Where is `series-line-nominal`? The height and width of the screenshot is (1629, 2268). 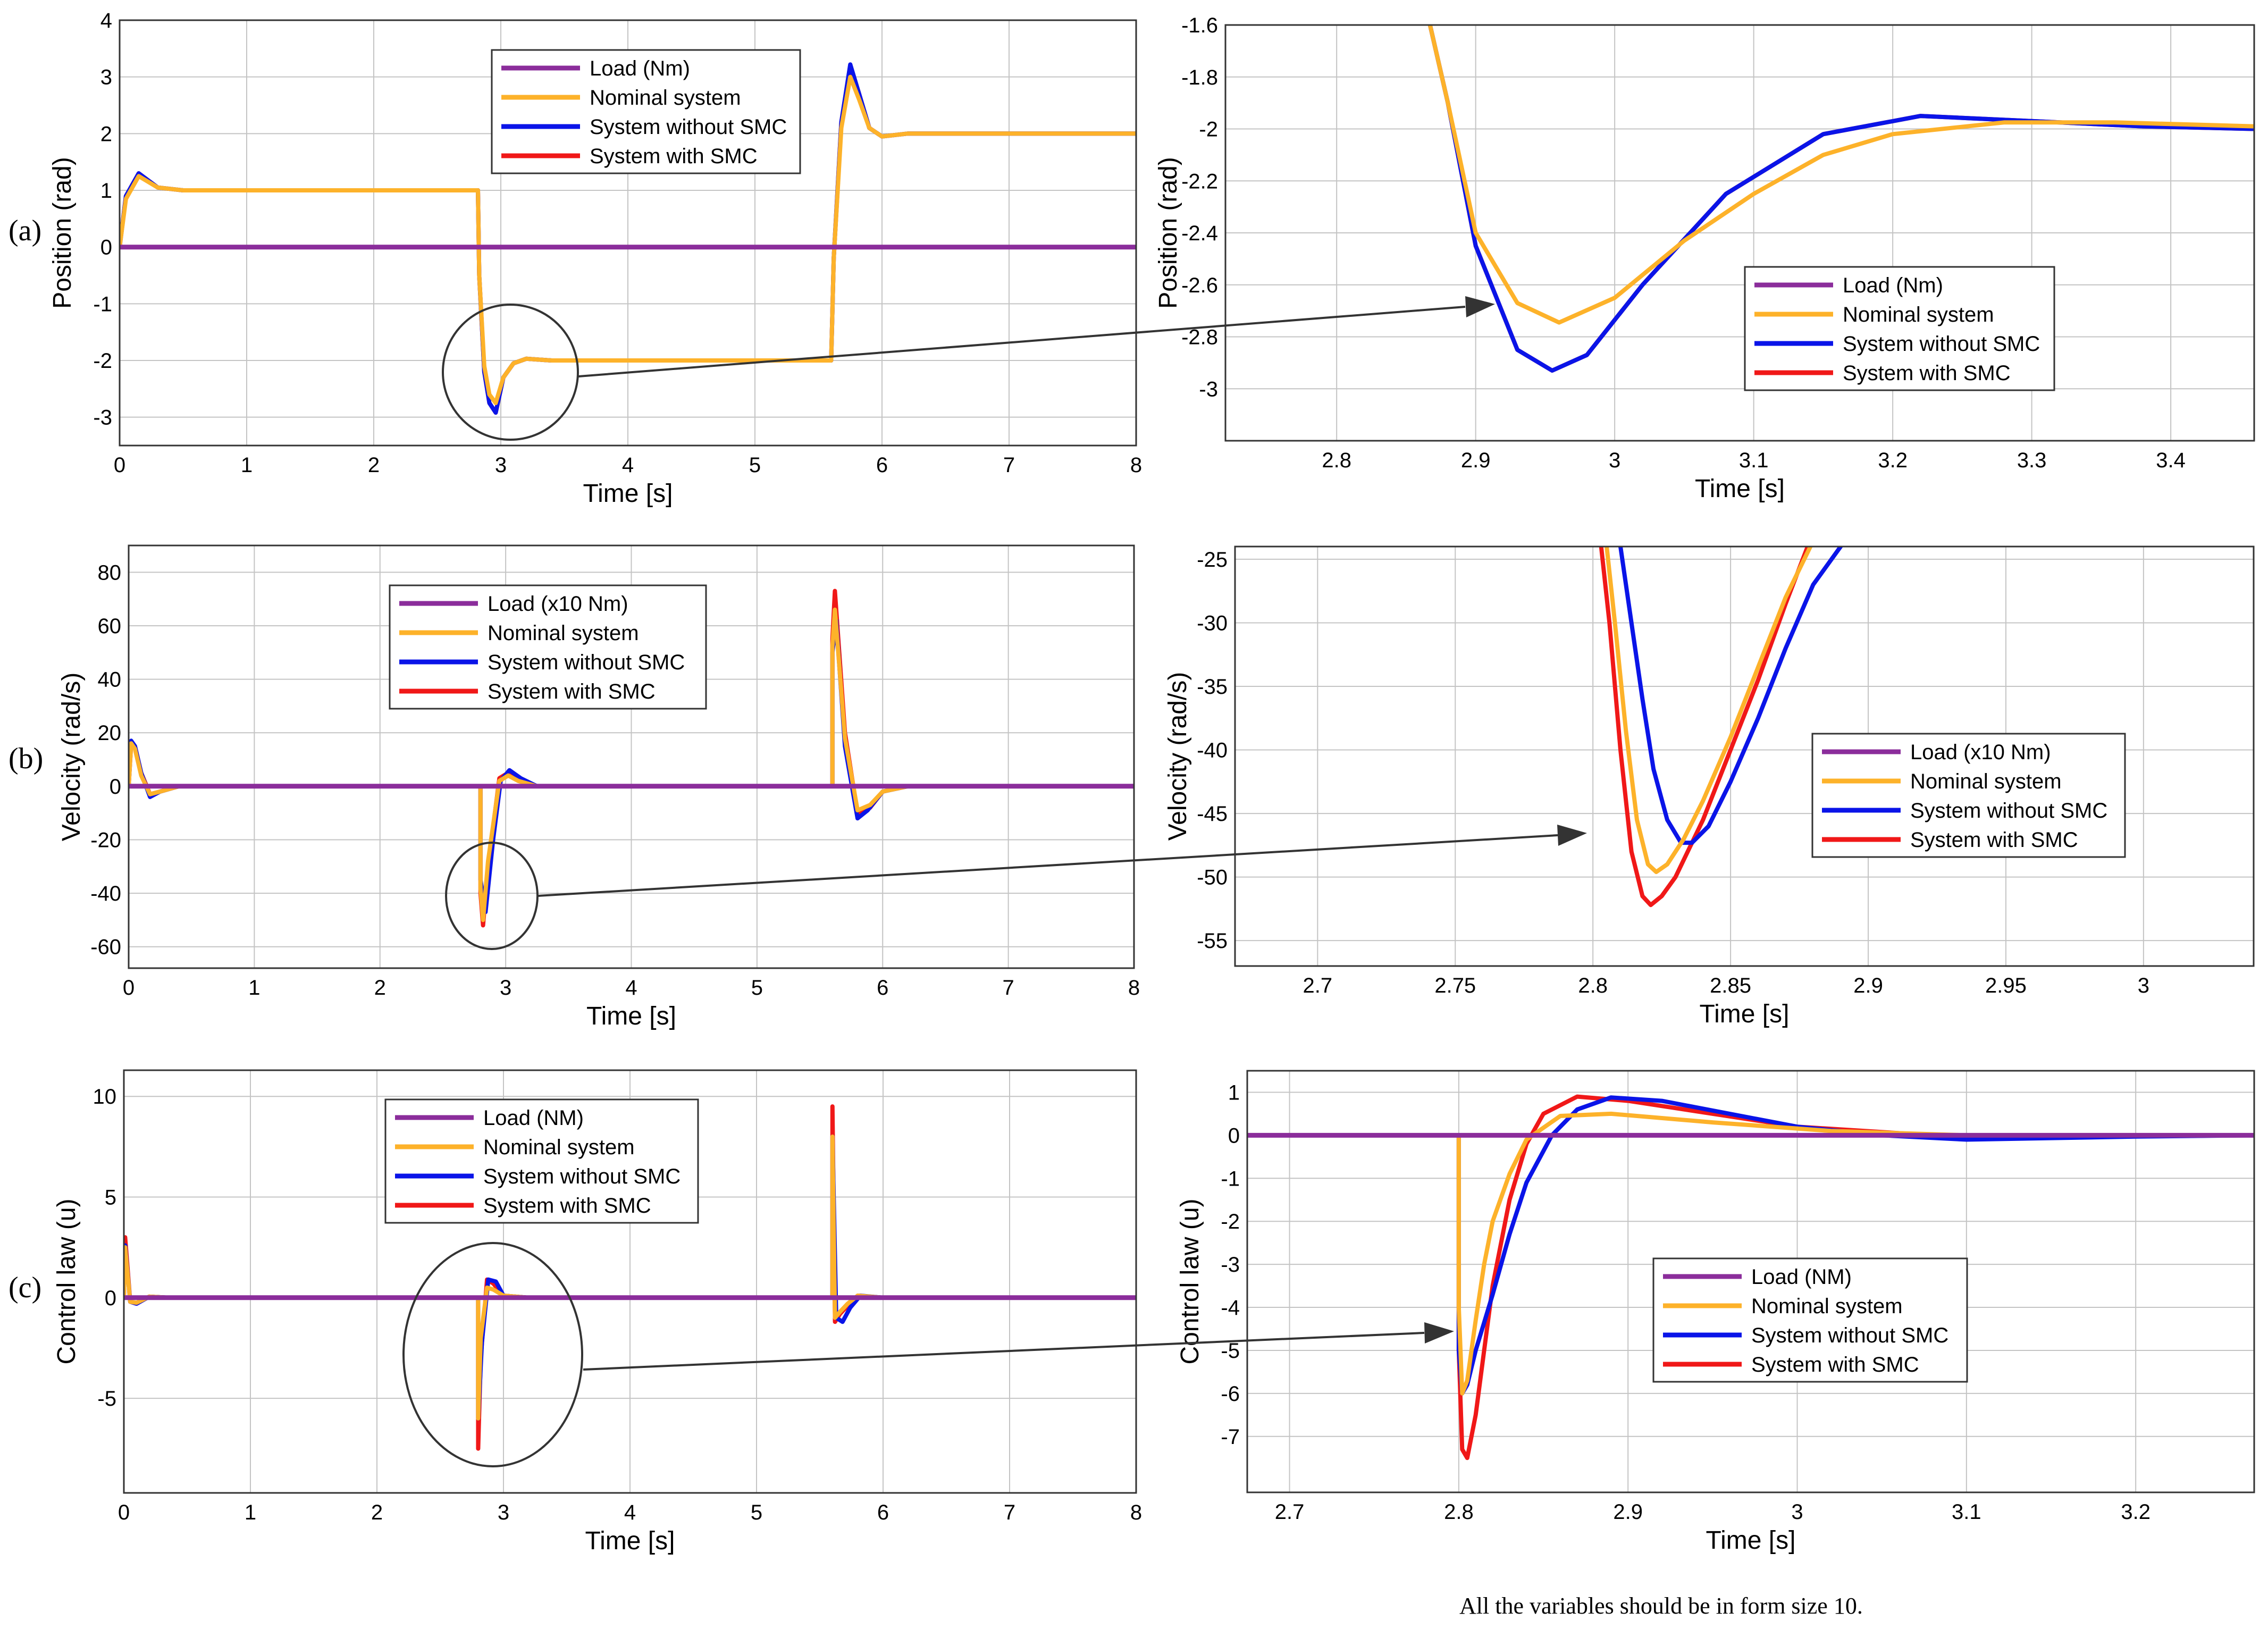
series-line-nominal is located at coordinates (630, 1278).